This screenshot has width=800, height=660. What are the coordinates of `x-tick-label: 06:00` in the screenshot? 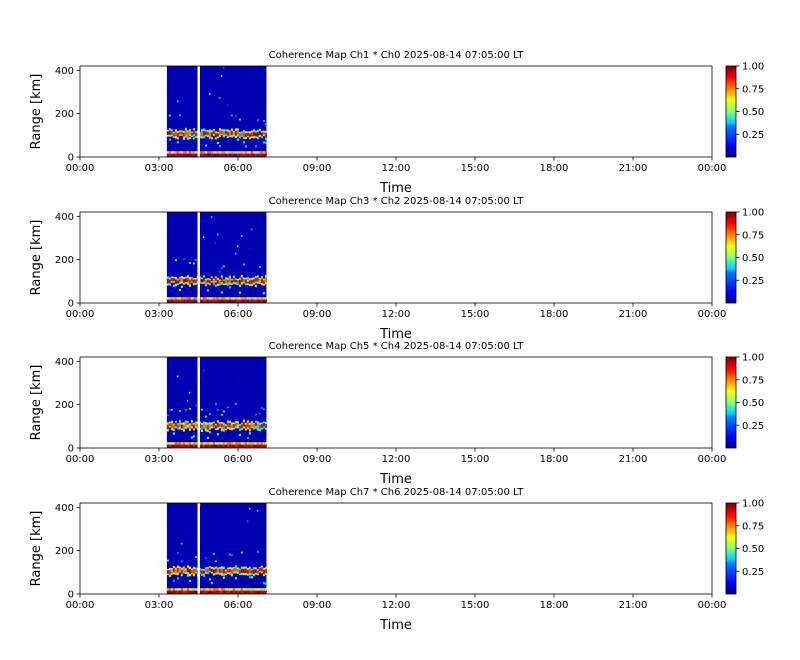 It's located at (238, 168).